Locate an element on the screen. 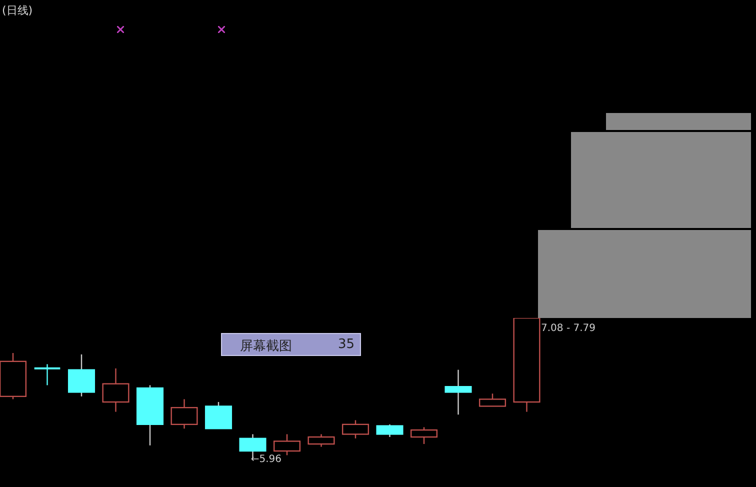  annotation: 屏幕截图 is located at coordinates (266, 346).